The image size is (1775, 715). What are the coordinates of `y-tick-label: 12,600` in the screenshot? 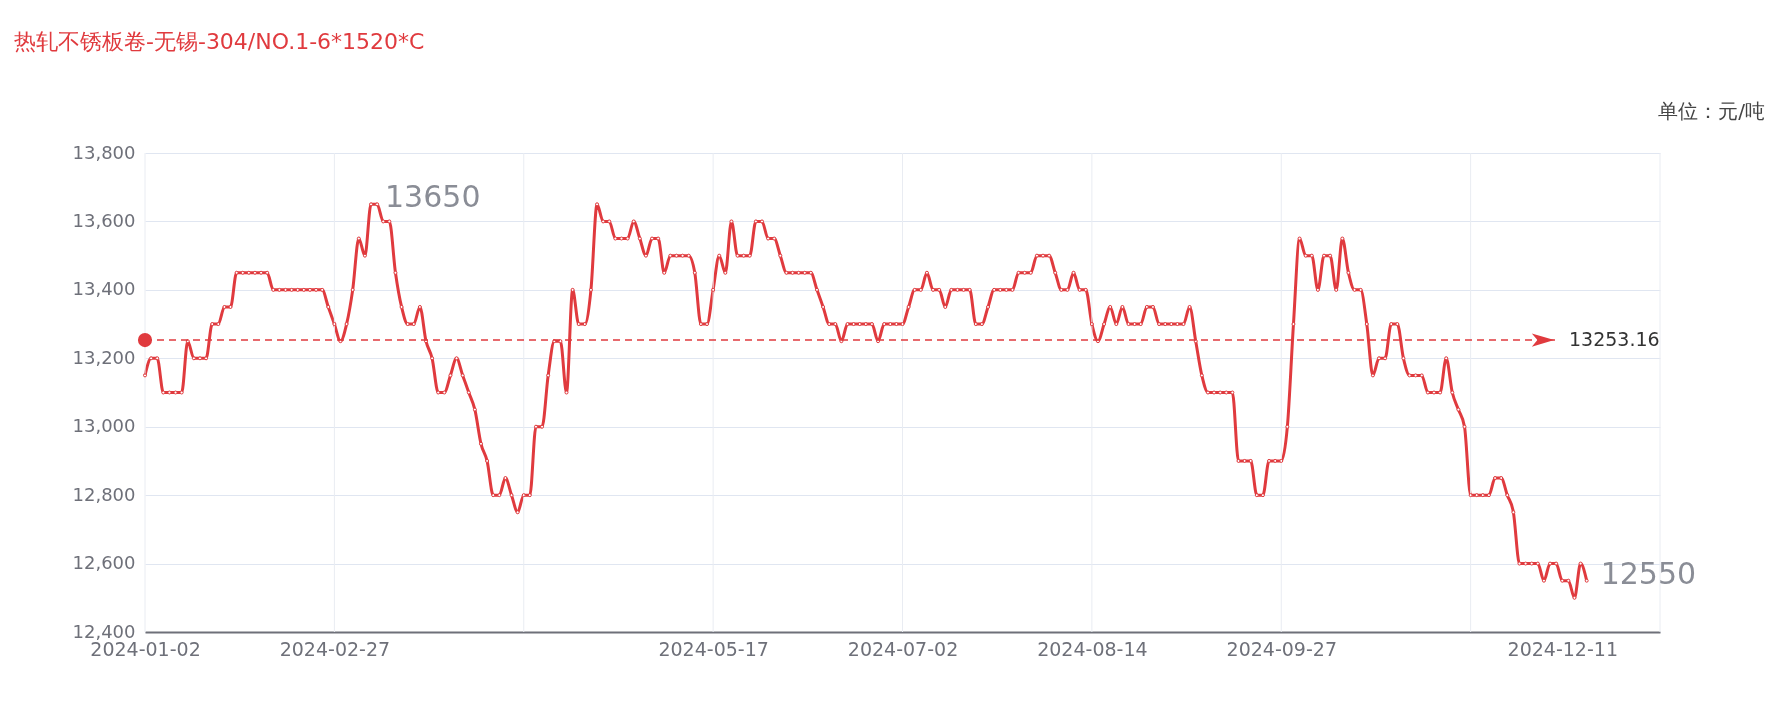 It's located at (104, 563).